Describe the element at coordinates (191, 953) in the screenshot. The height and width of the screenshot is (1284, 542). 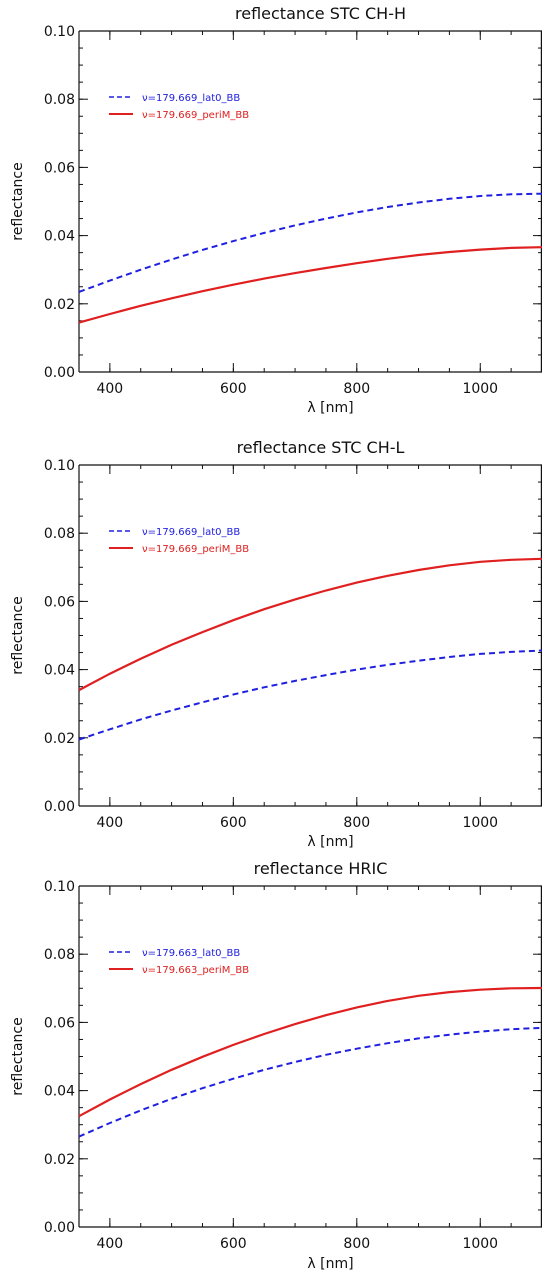
I see `legend-label: ν=179.663_lat0_BB` at that location.